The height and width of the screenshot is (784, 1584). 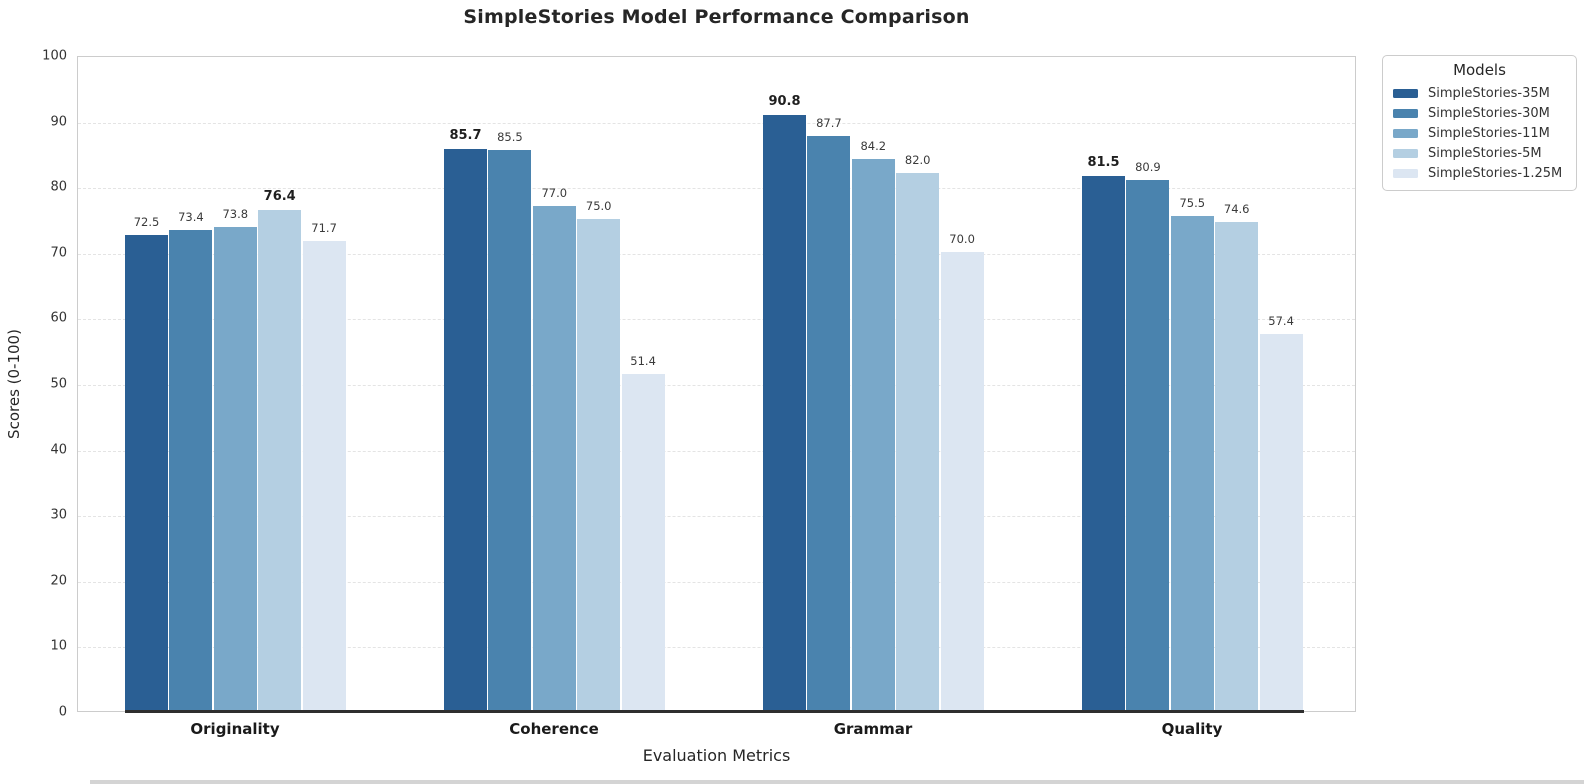 I want to click on value-label-originality-SimpleStories-5M: 76.4, so click(x=279, y=196).